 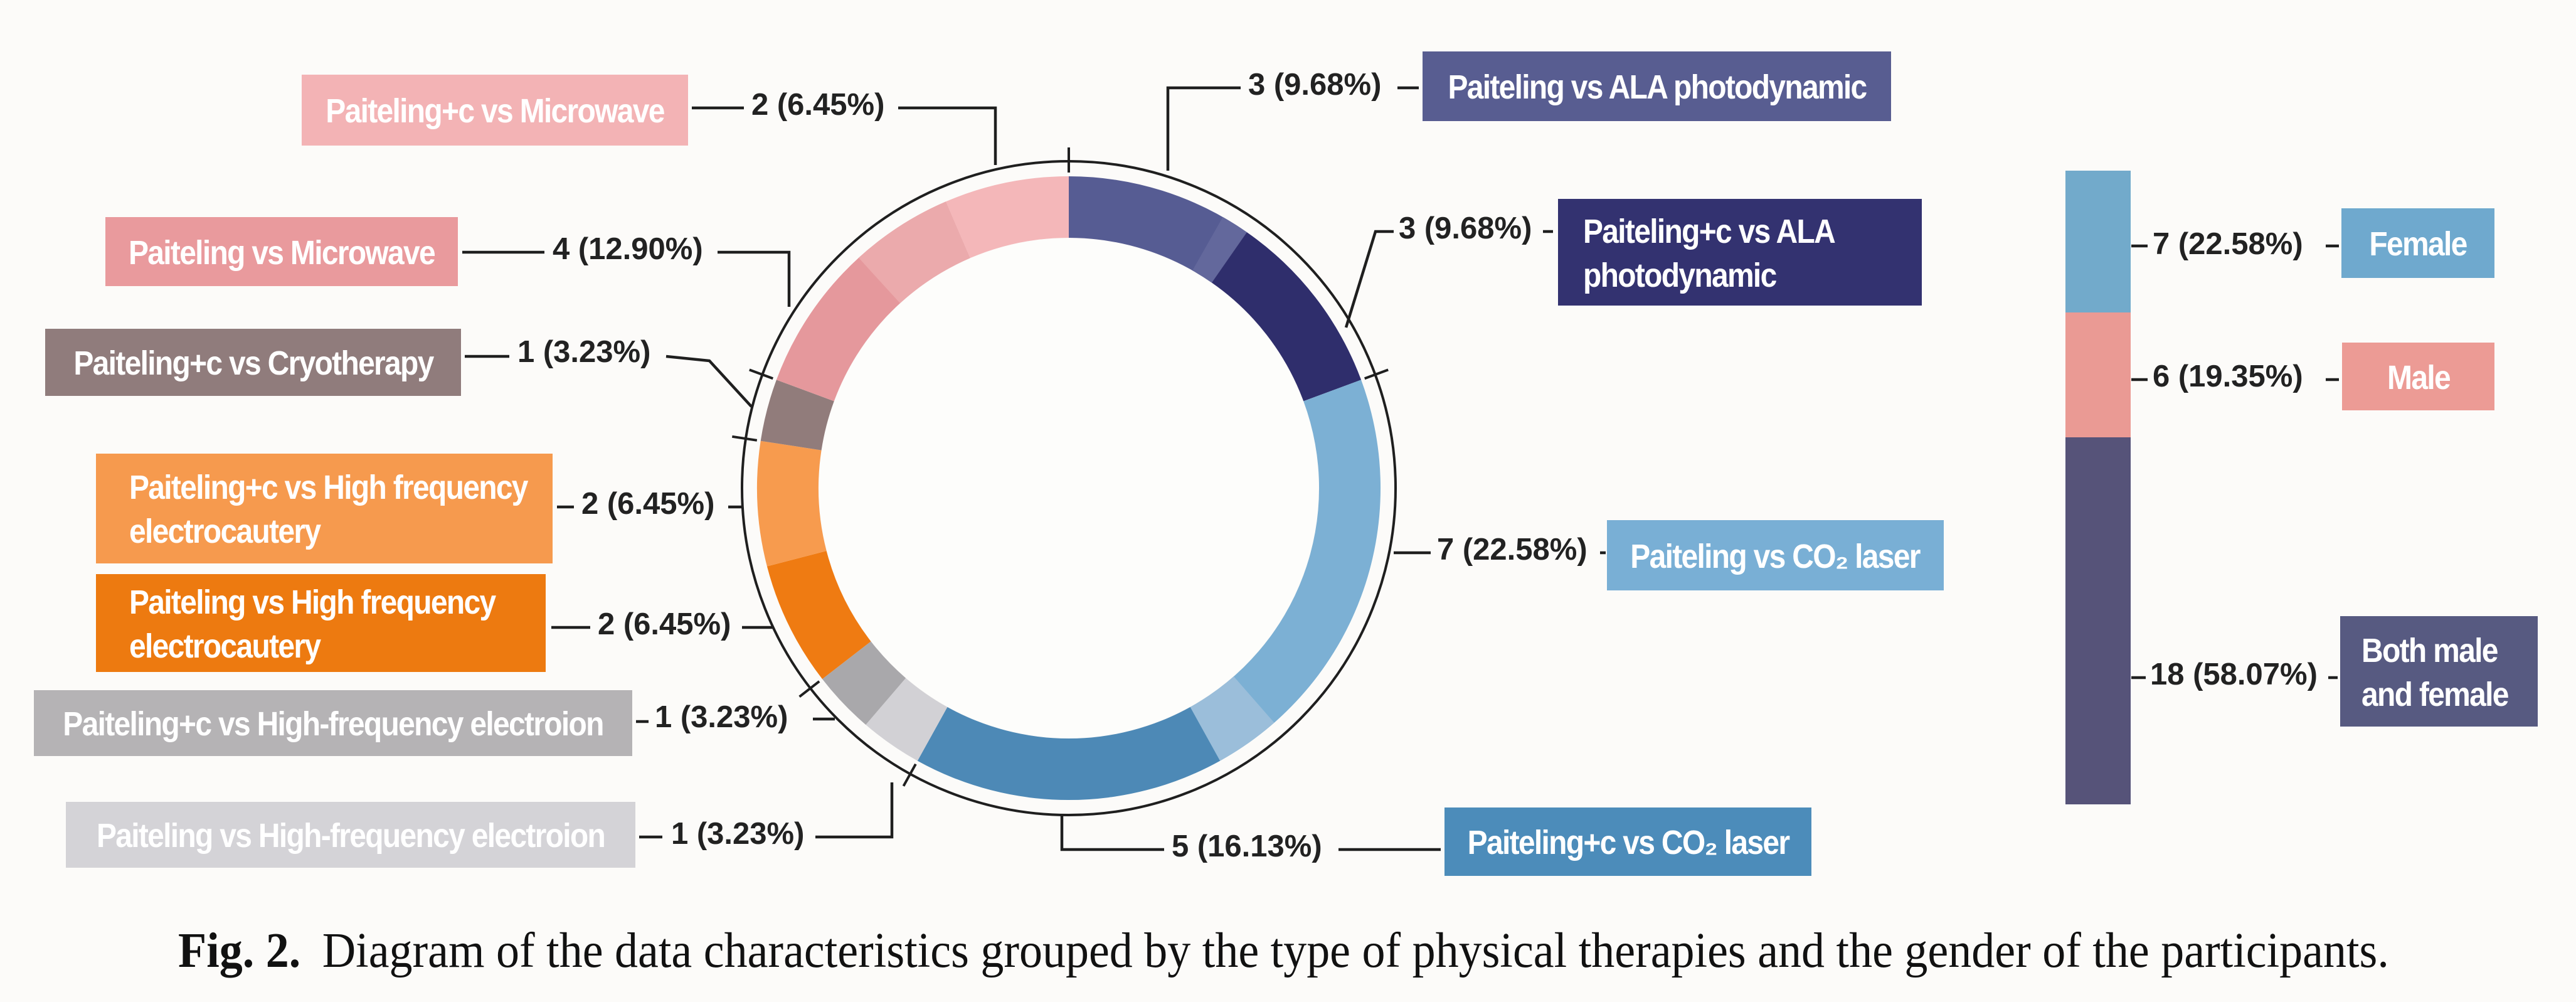 What do you see at coordinates (1709, 231) in the screenshot?
I see `svg-text: Paiteling+c vs ALA` at bounding box center [1709, 231].